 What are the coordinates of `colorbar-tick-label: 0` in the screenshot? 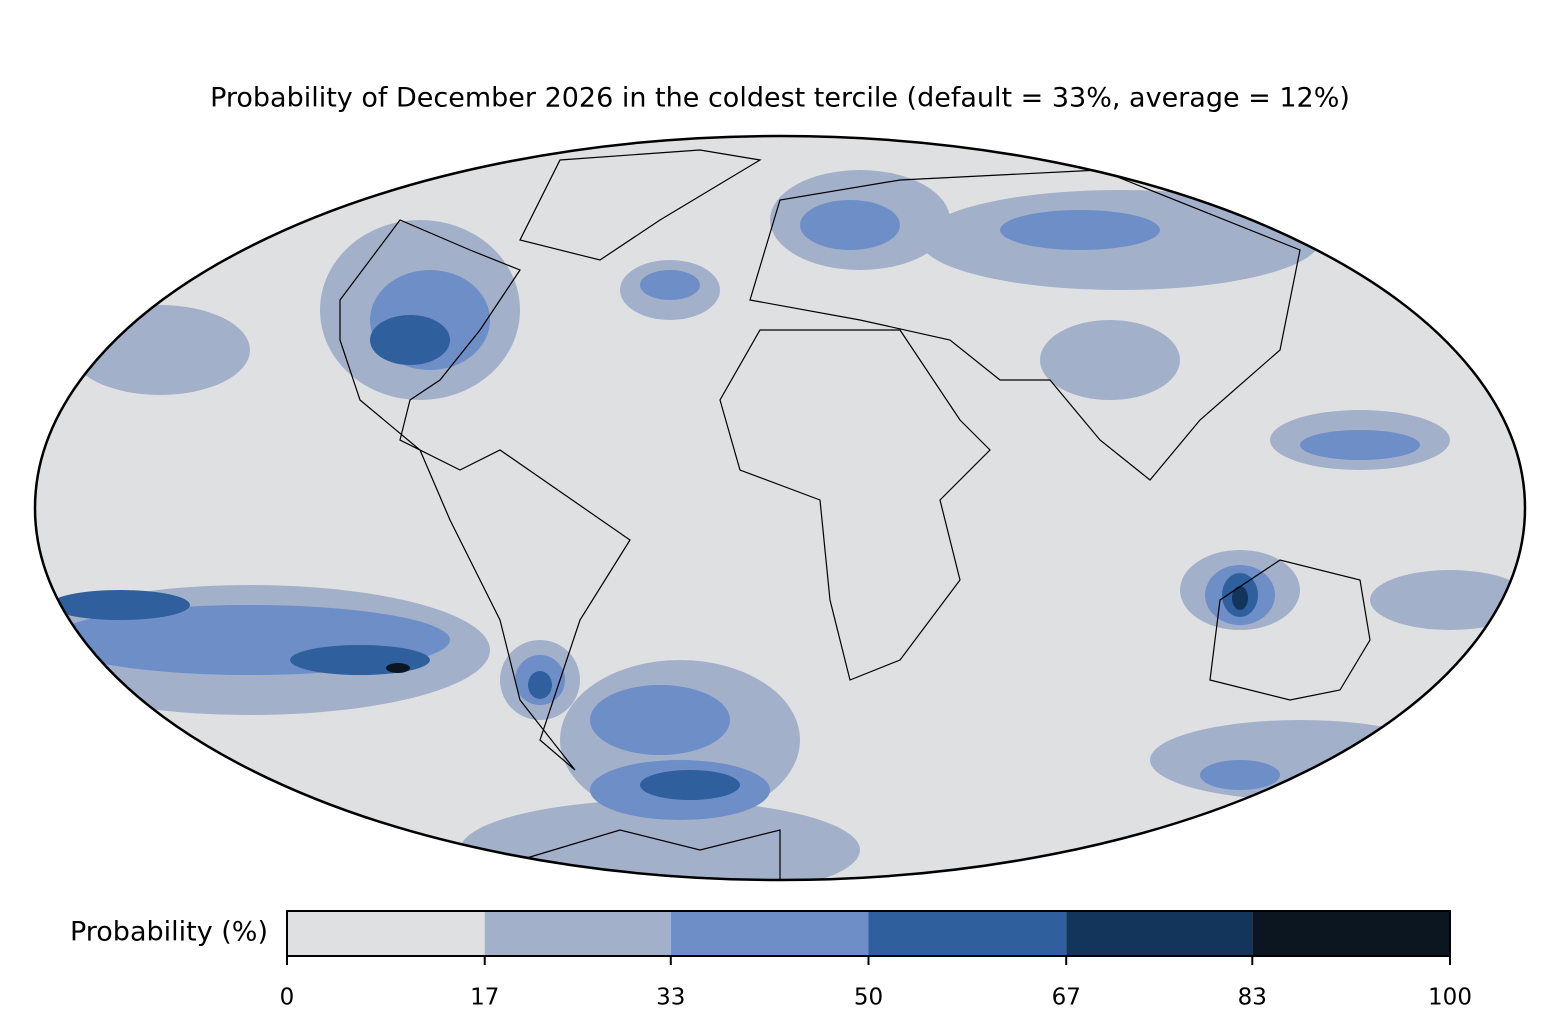 It's located at (287, 998).